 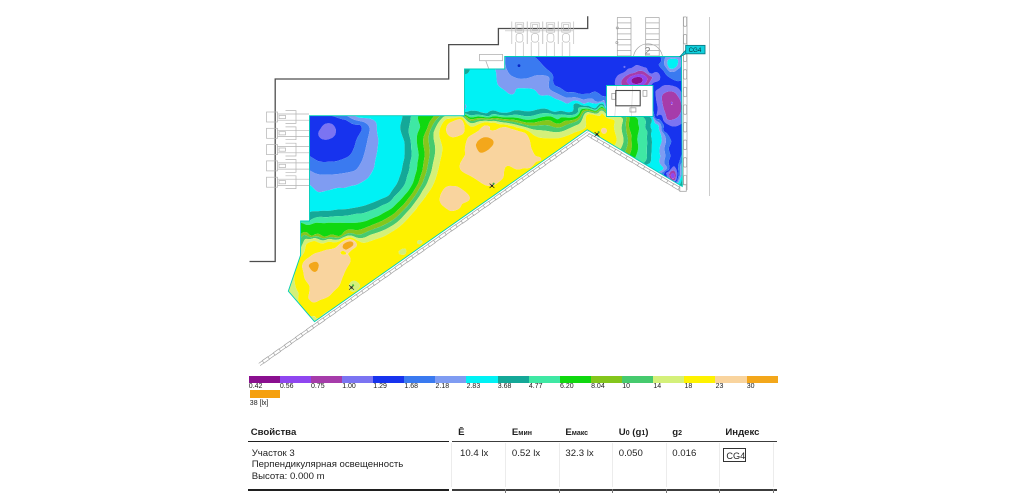 What do you see at coordinates (695, 50) in the screenshot?
I see `svg-text: CG4` at bounding box center [695, 50].